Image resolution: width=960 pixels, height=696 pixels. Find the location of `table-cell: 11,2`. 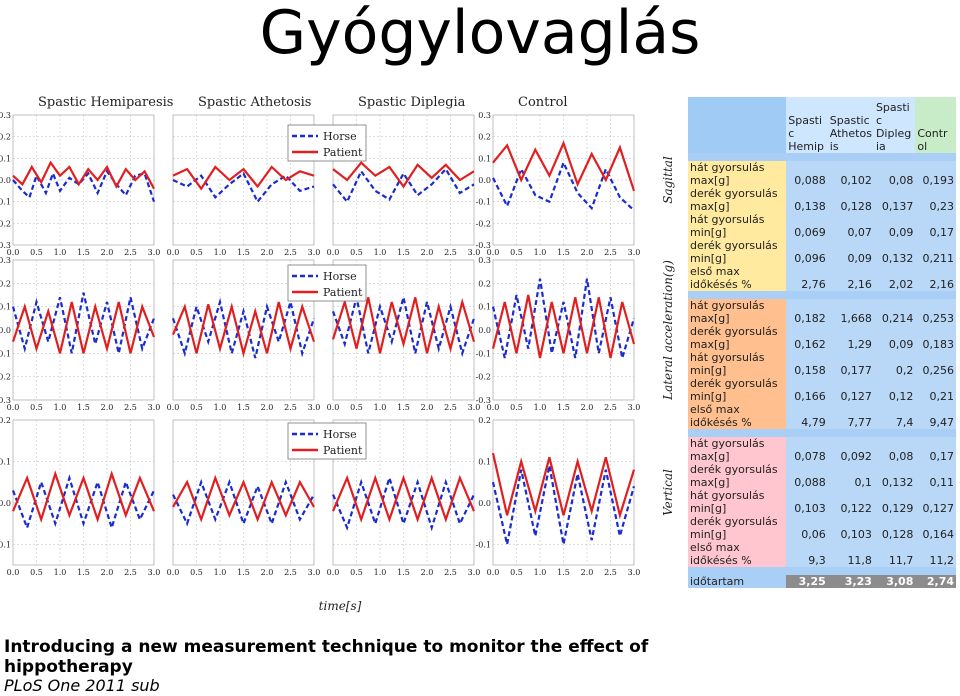

table-cell: 11,2 is located at coordinates (935, 554).